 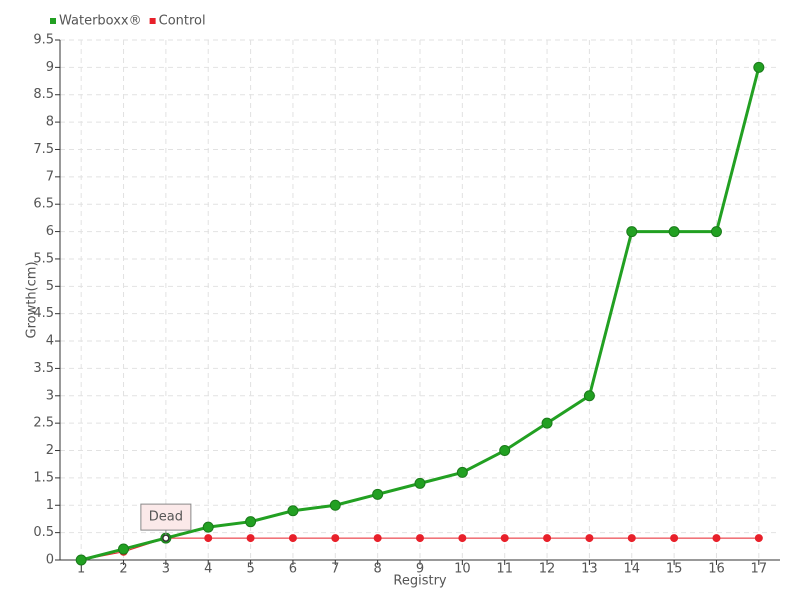 What do you see at coordinates (43, 40) in the screenshot?
I see `y-tick-label: 9.5` at bounding box center [43, 40].